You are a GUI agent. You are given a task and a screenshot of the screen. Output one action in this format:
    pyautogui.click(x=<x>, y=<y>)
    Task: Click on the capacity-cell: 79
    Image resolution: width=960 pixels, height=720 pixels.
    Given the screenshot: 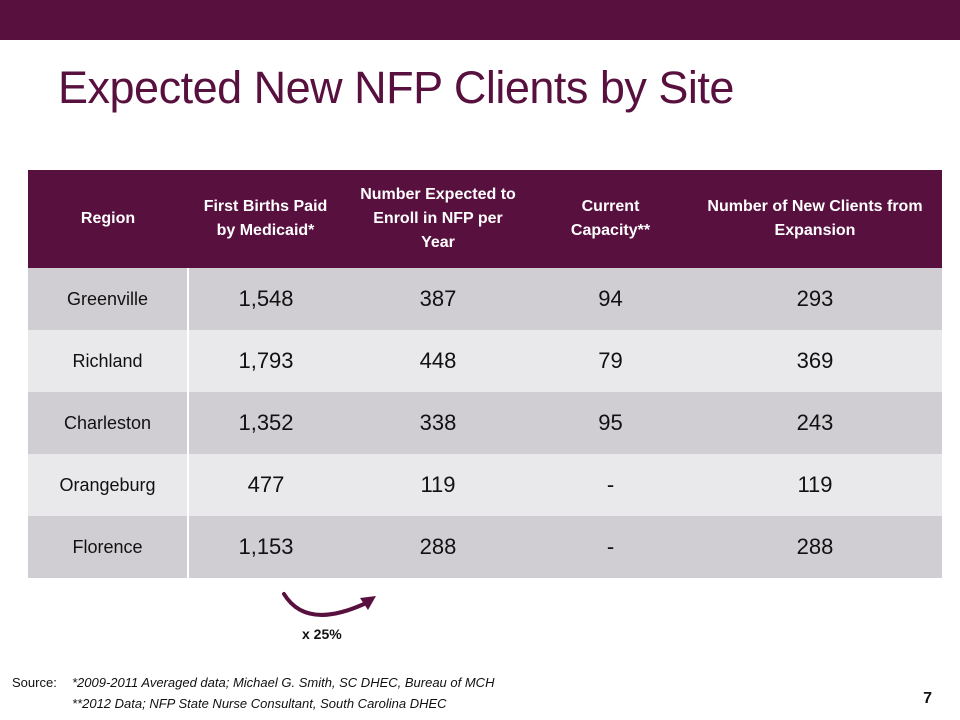 What is the action you would take?
    pyautogui.click(x=610, y=361)
    